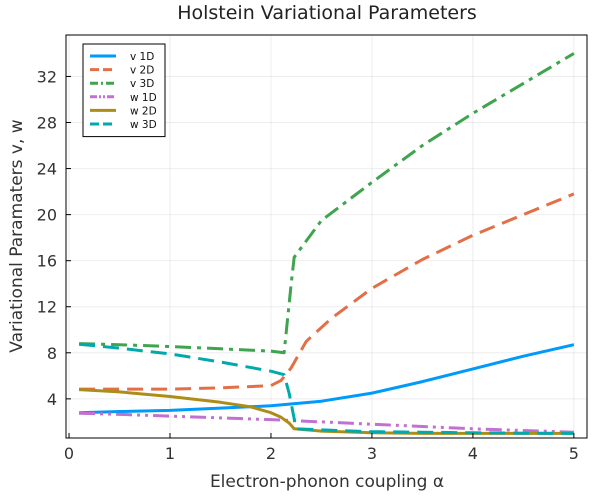  Describe the element at coordinates (271, 453) in the screenshot. I see `x-tick-label: 2` at that location.